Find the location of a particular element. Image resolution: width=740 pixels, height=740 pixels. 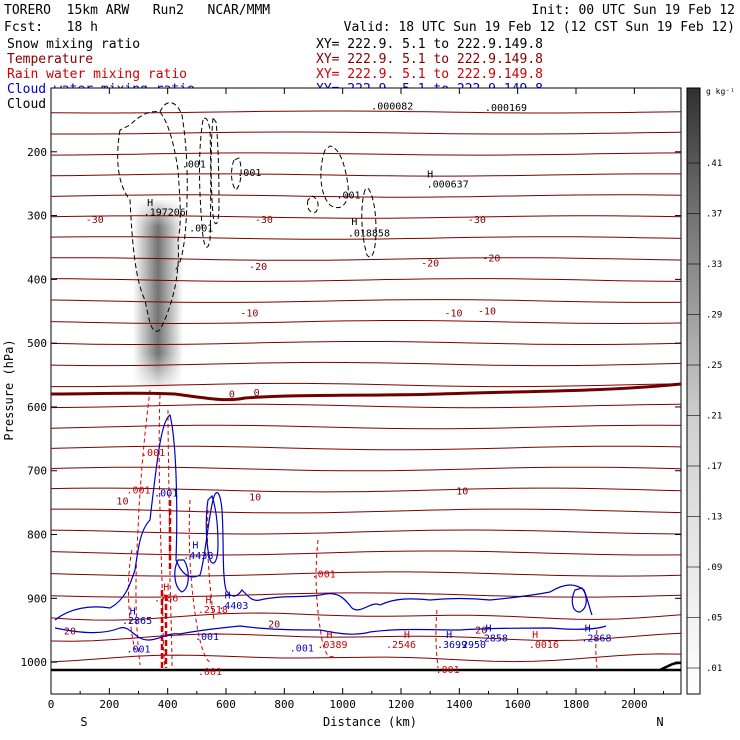

legend-entry-label: Rain water mixing ratio is located at coordinates (97, 74).